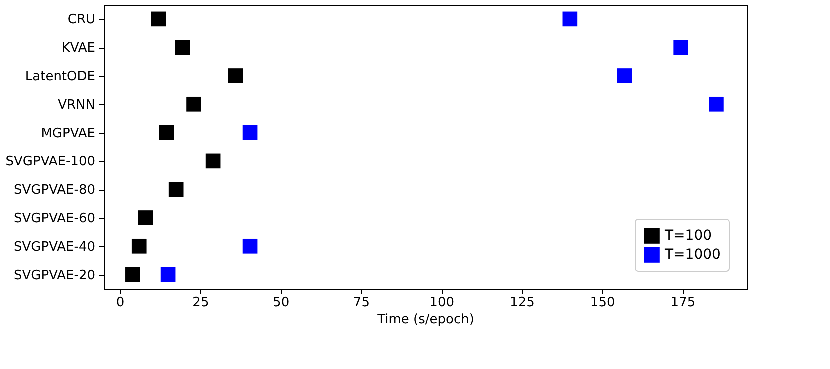  I want to click on x-axis-title: Time (s/epoch), so click(425, 320).